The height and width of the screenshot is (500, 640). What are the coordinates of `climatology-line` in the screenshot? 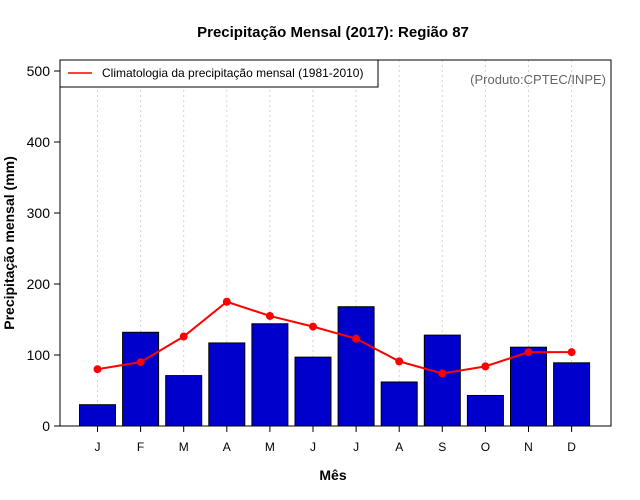 It's located at (334, 337).